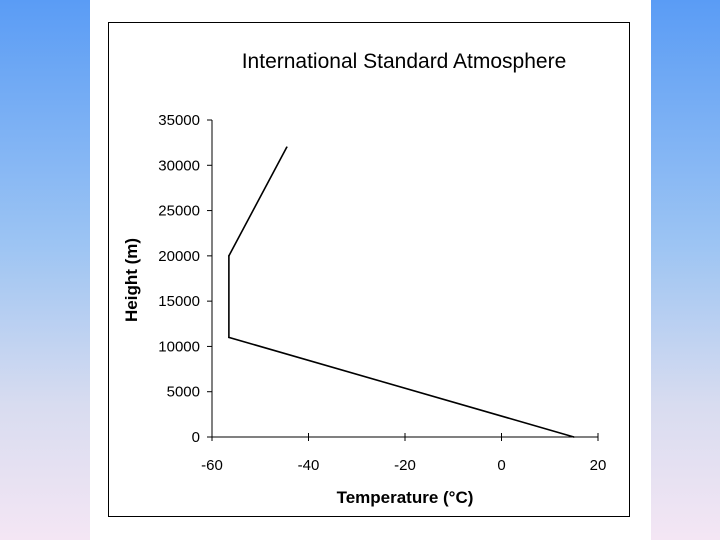 Image resolution: width=720 pixels, height=540 pixels. Describe the element at coordinates (183, 392) in the screenshot. I see `y-tick-label: 5000` at that location.